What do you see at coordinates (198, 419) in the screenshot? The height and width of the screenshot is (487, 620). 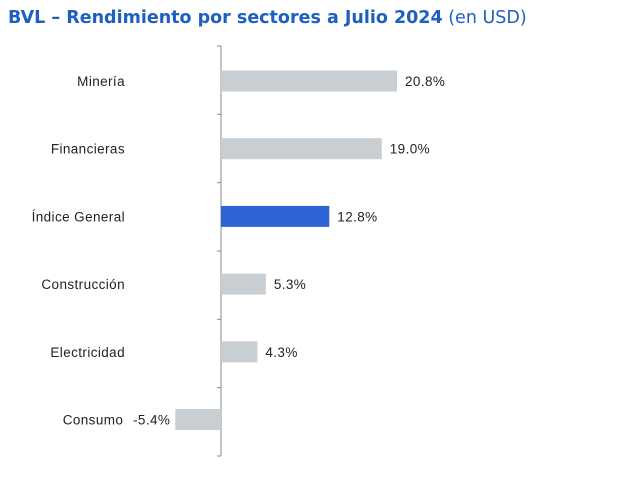 I see `bar-consumo` at bounding box center [198, 419].